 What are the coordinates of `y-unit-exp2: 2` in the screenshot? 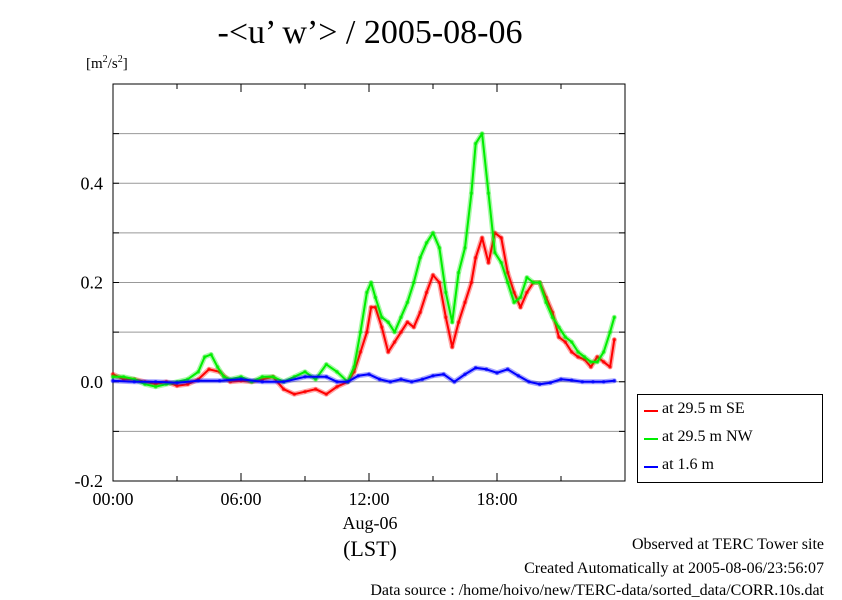 It's located at (120, 59).